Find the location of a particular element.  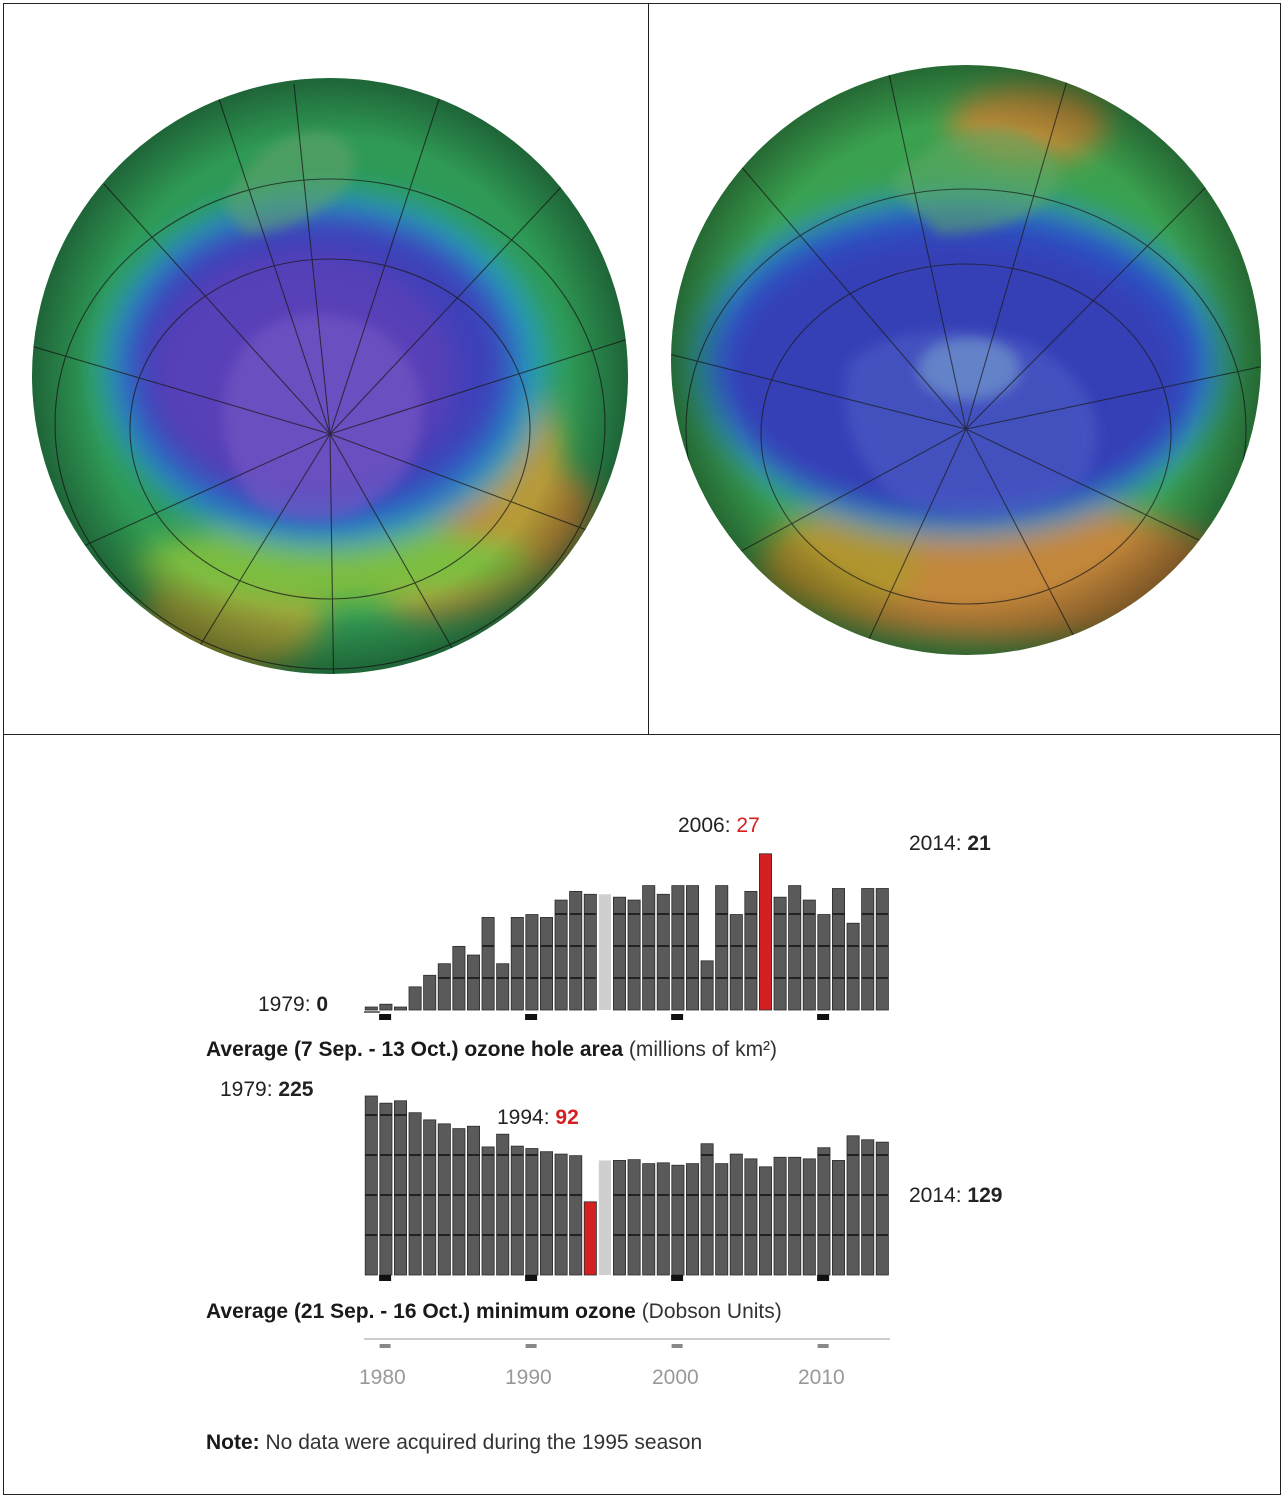

bar-2010 is located at coordinates (824, 962).